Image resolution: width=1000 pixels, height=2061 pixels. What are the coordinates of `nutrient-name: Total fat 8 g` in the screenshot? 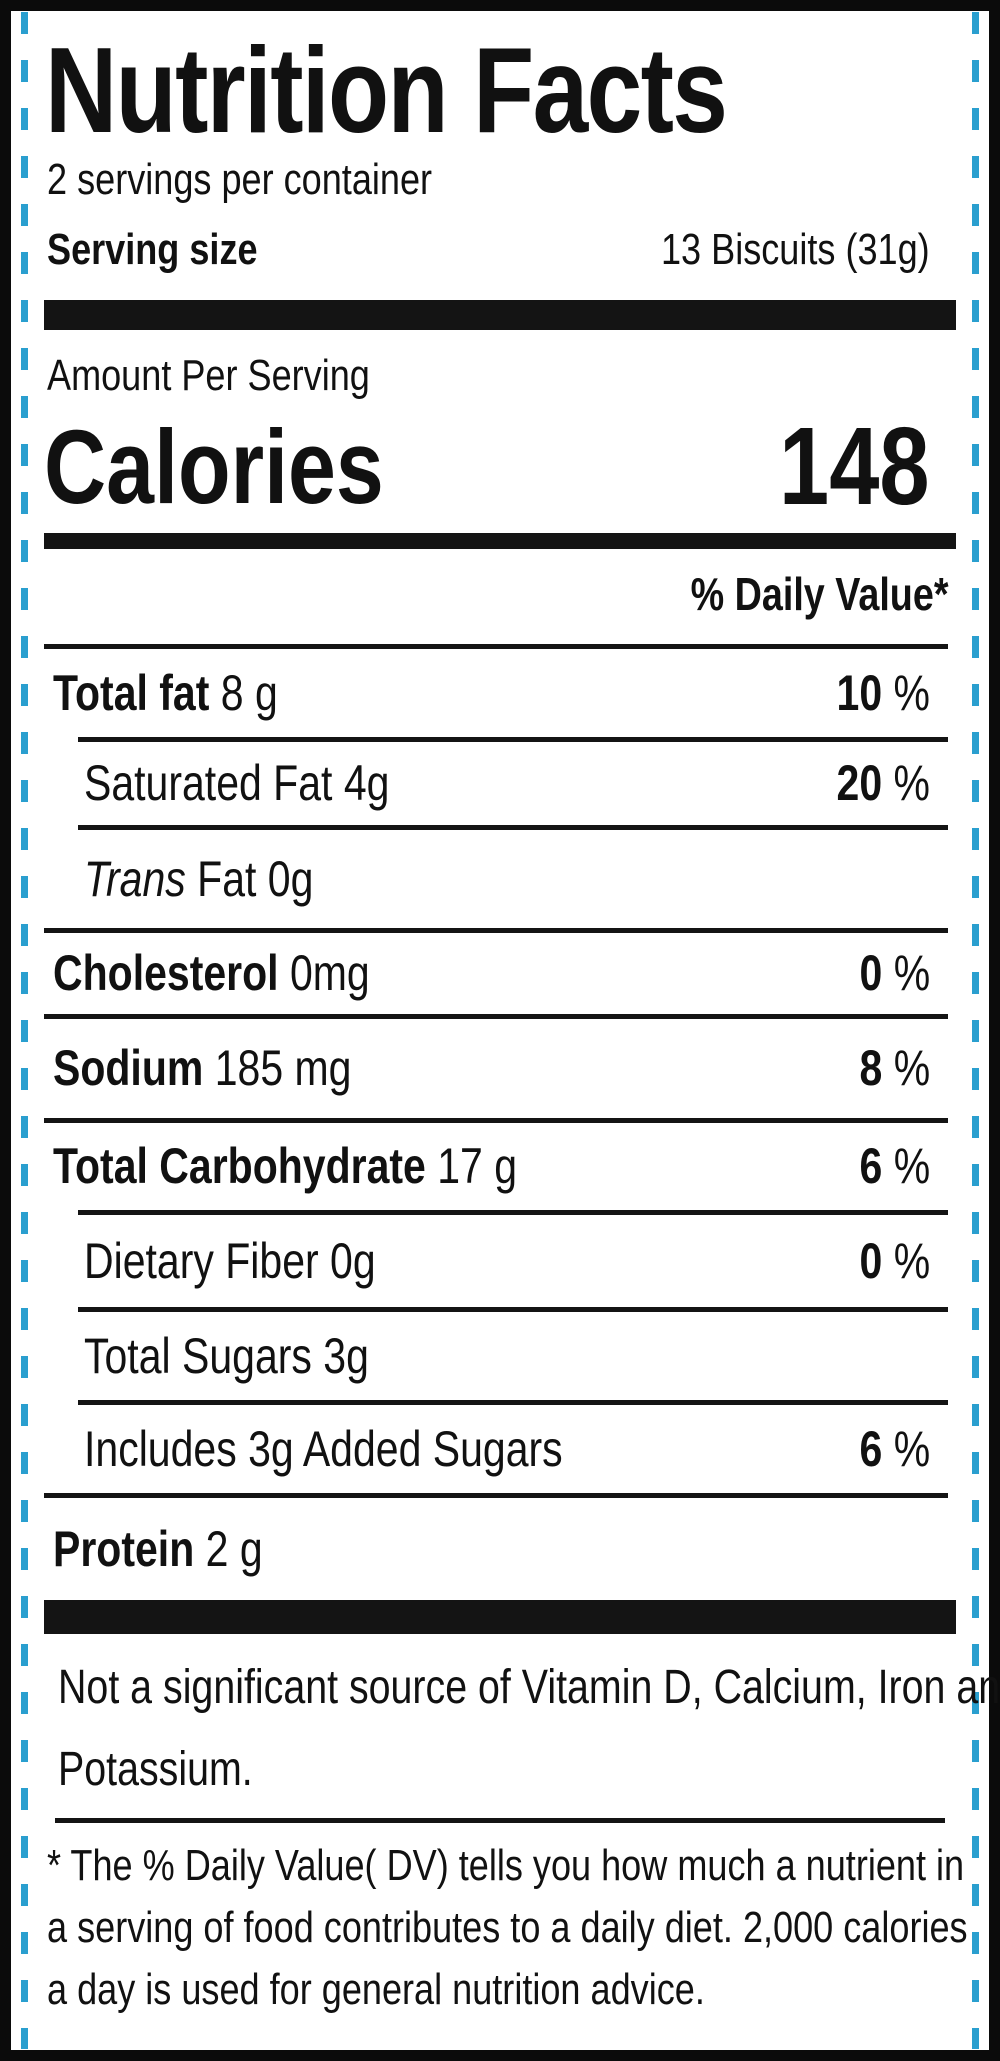 It's located at (165, 693).